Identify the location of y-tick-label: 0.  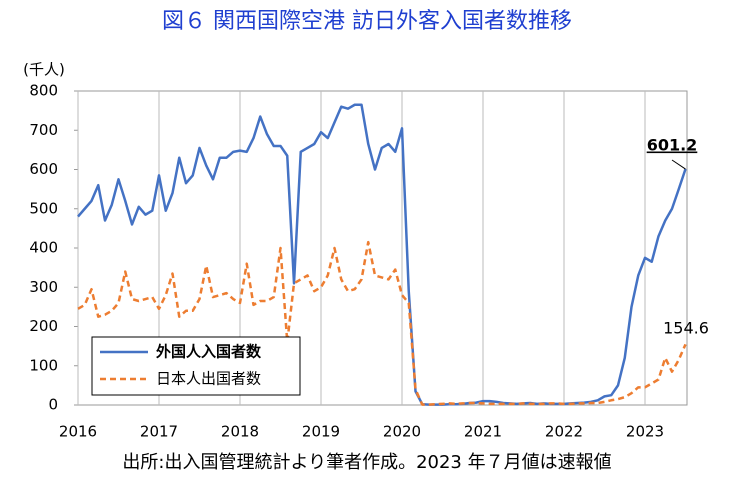
(53, 405).